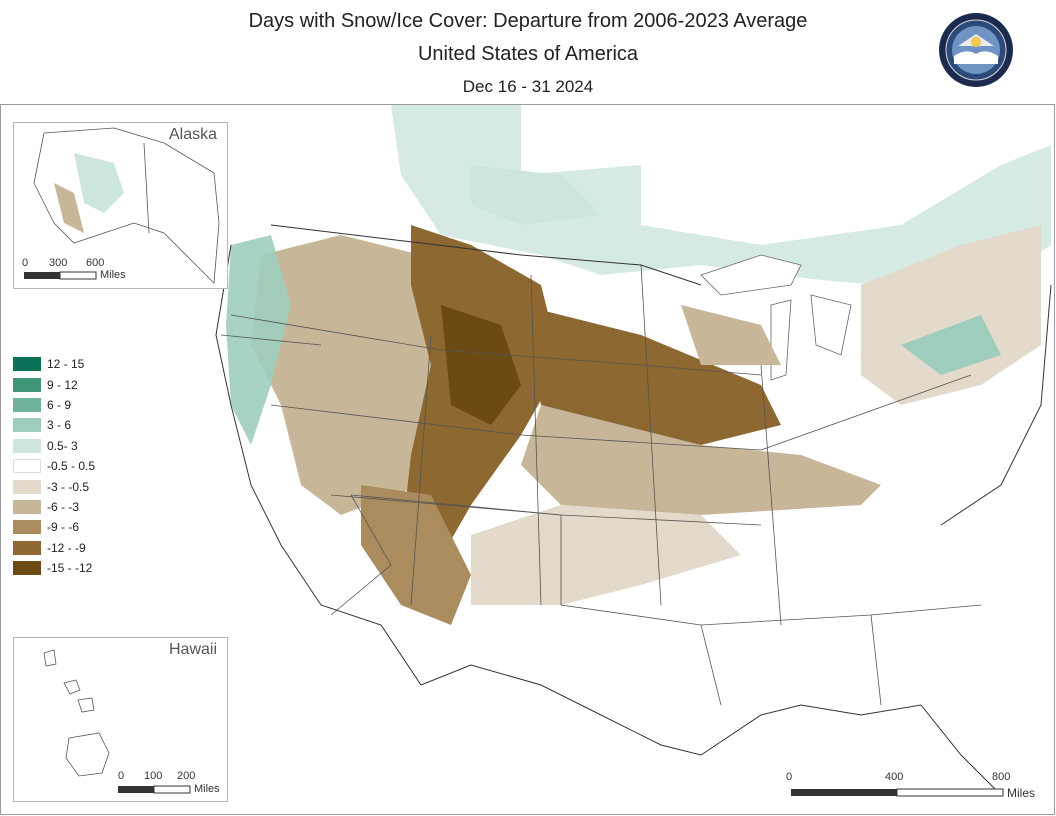  I want to click on hawaii-scale-graphic, so click(154, 789).